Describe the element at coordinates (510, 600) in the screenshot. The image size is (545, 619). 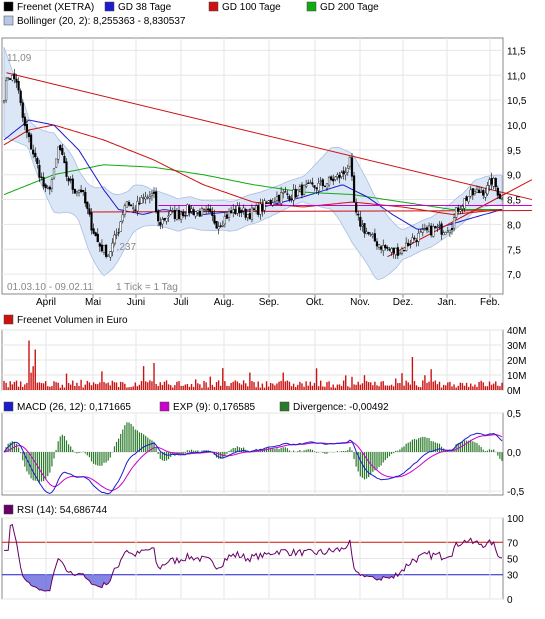
I see `y-tick-label: 0` at that location.